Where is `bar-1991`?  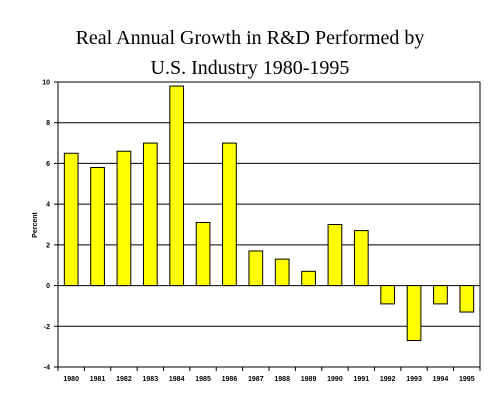 bar-1991 is located at coordinates (361, 258).